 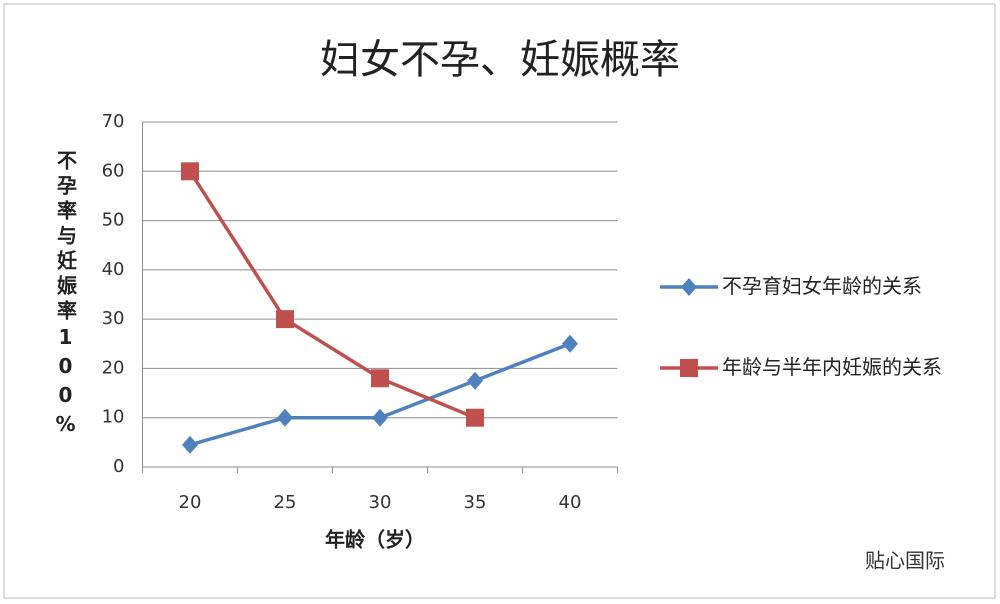 I want to click on y-tick-label: 20, so click(x=113, y=367).